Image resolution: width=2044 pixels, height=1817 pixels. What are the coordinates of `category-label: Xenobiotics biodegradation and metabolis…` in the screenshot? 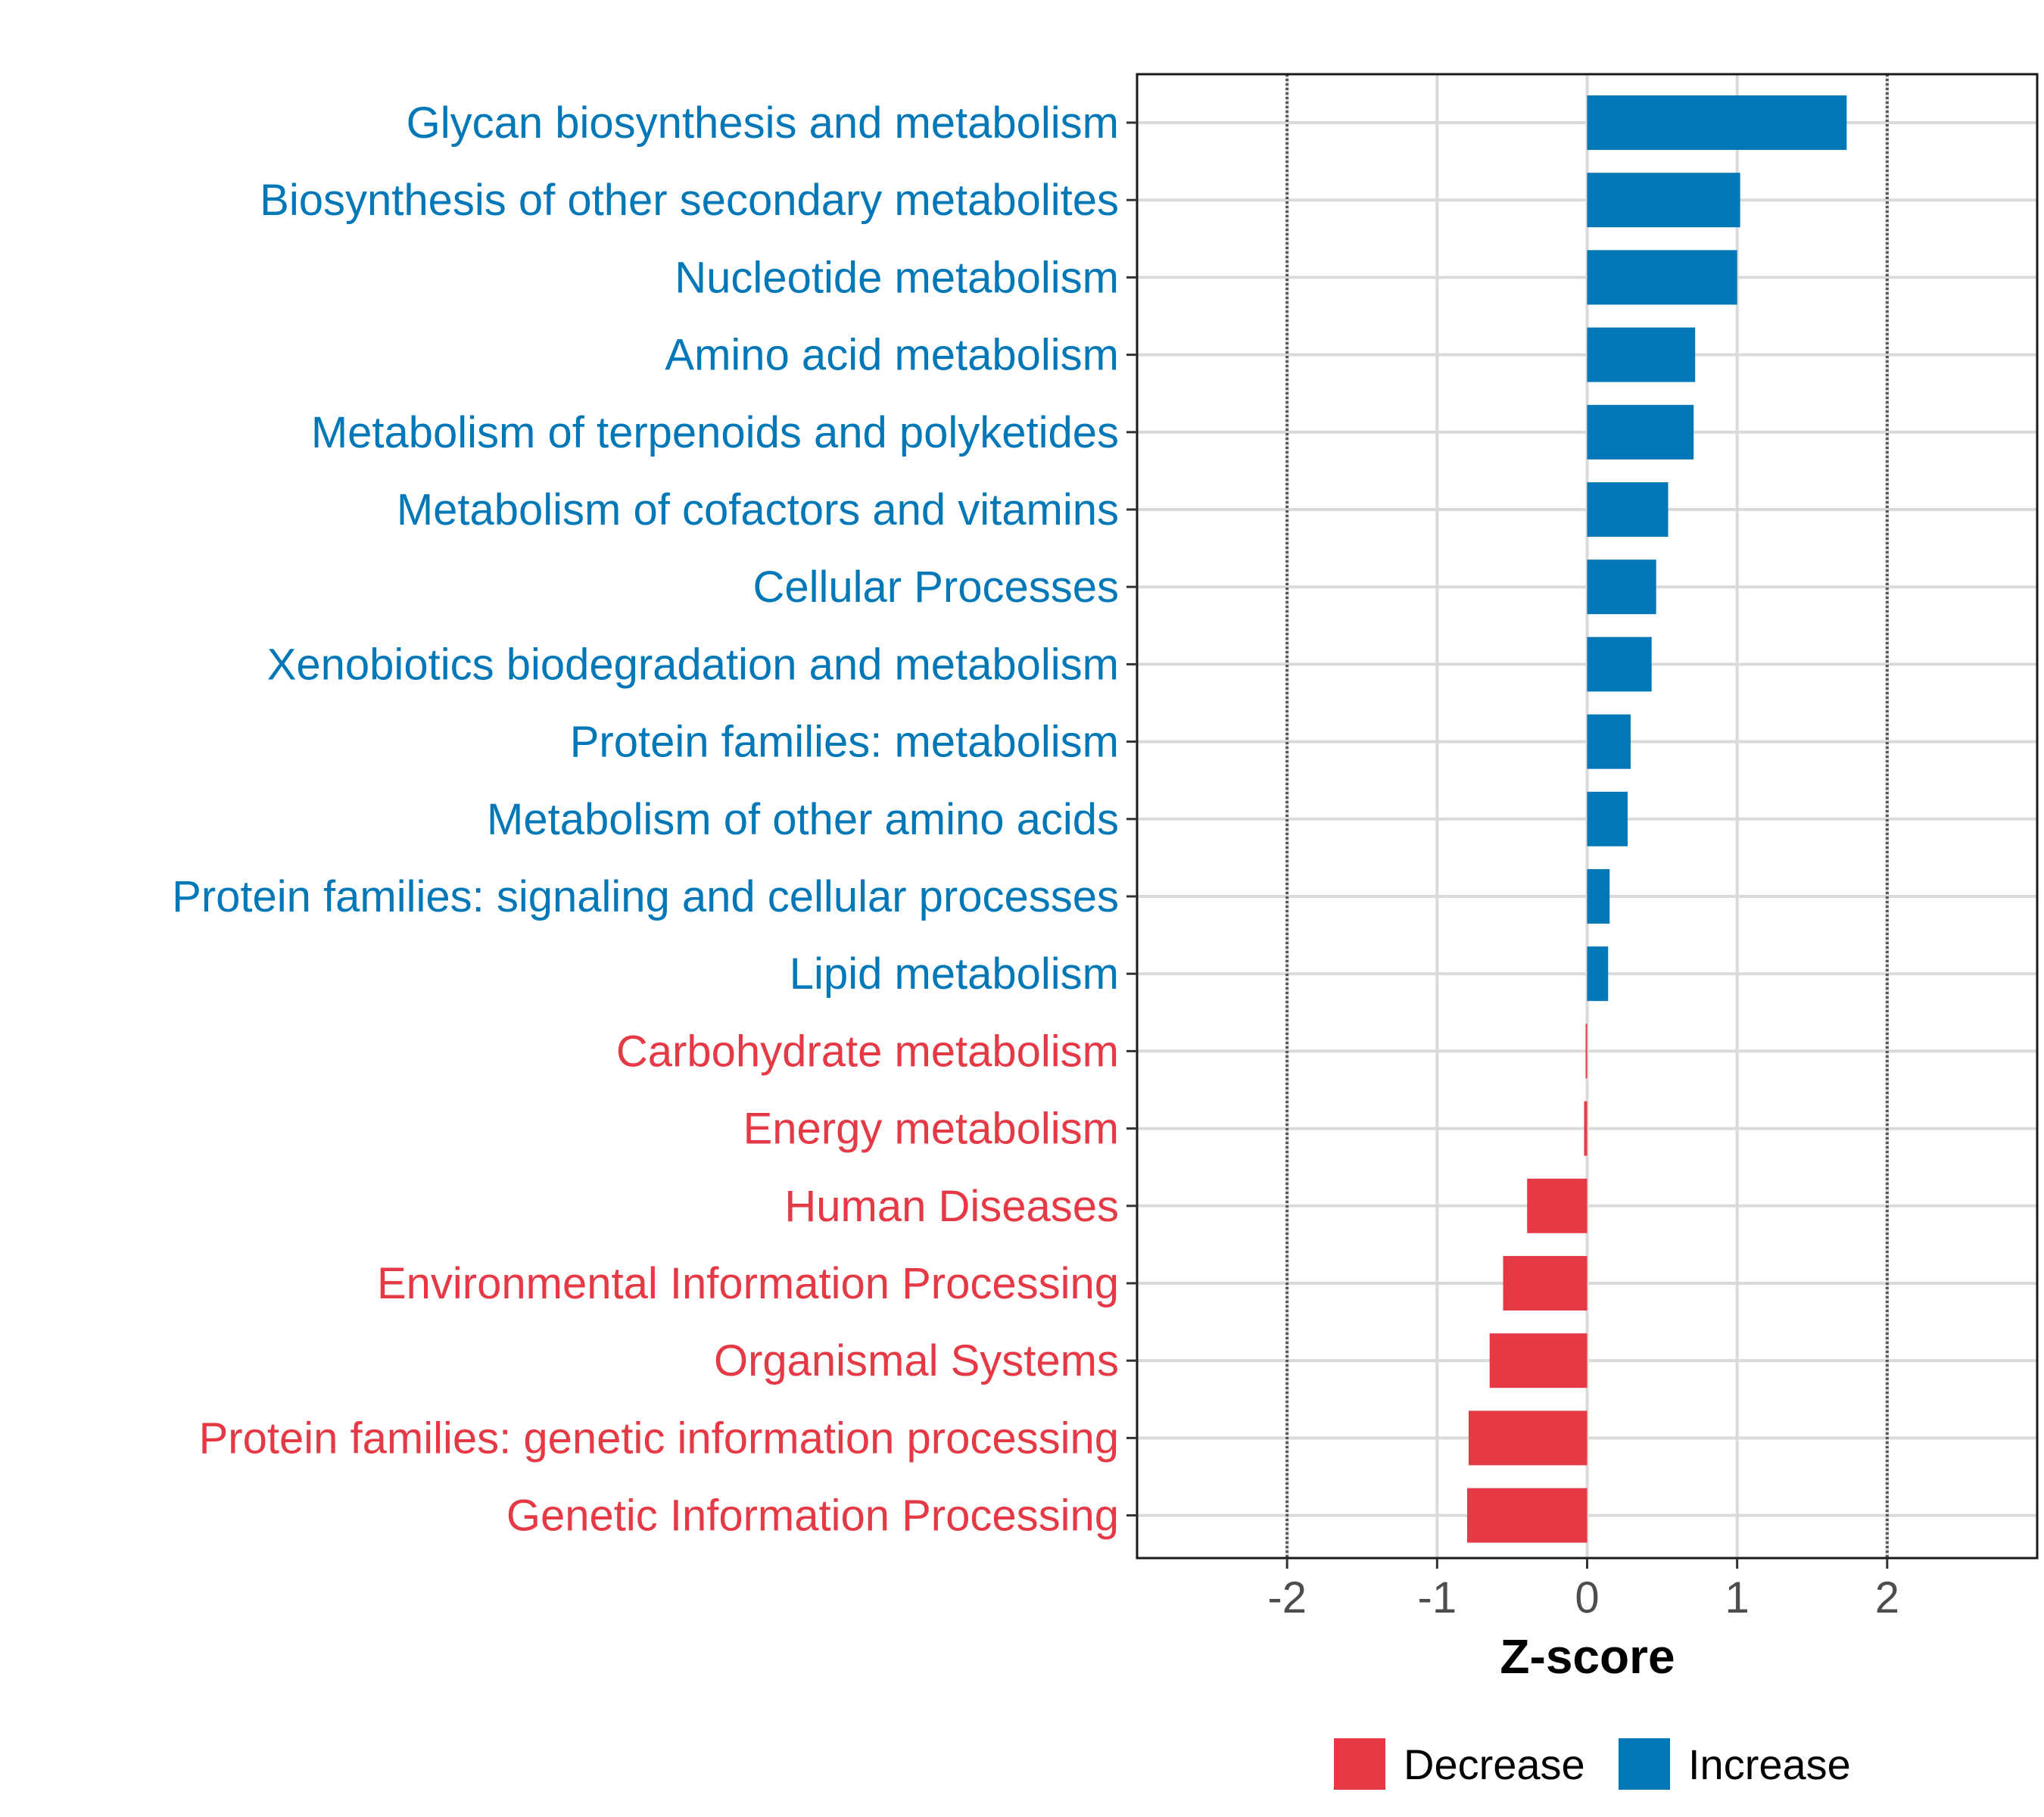 It's located at (693, 664).